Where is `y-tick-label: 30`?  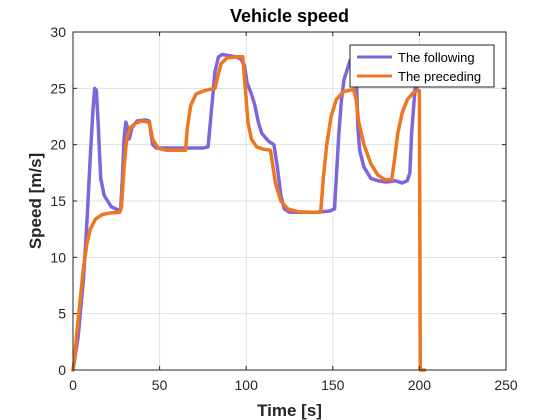 y-tick-label: 30 is located at coordinates (58, 32).